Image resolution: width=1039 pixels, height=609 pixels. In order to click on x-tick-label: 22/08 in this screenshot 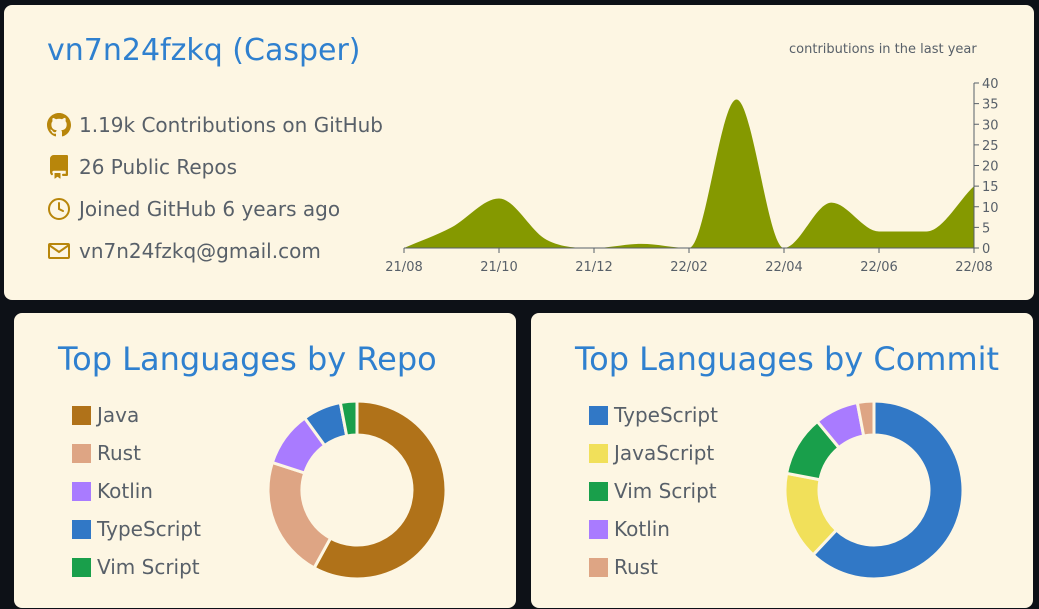, I will do `click(973, 267)`.